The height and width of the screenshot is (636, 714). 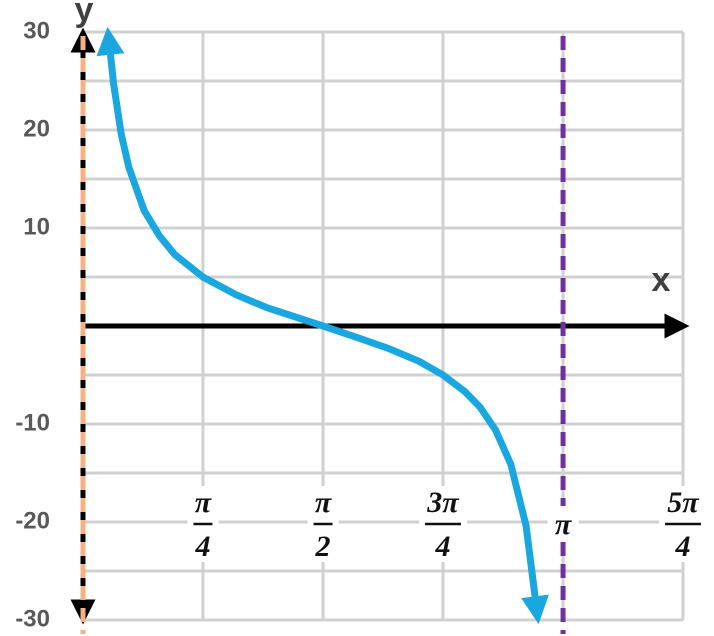 What do you see at coordinates (323, 524) in the screenshot?
I see `x-tick-label: π/2` at bounding box center [323, 524].